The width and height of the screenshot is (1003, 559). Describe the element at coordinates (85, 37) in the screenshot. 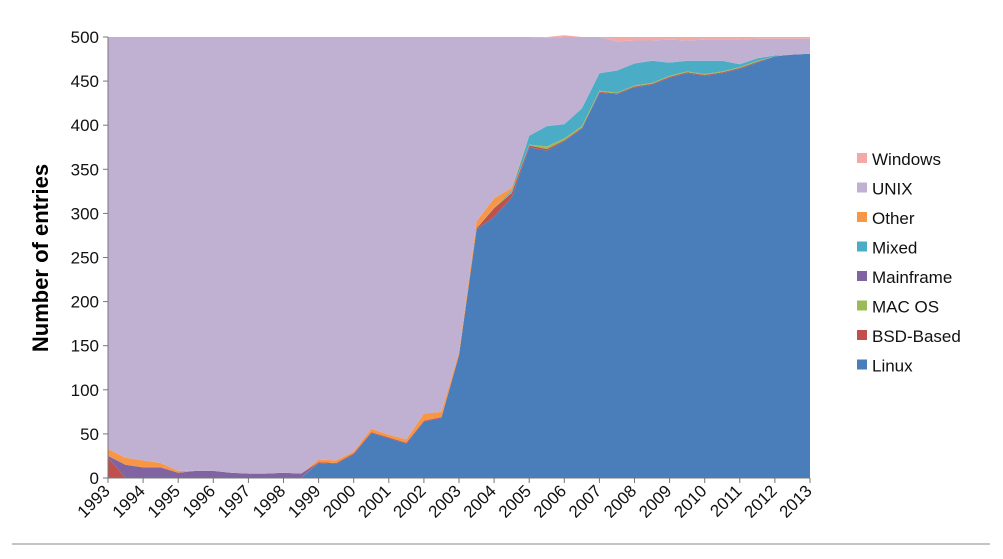

I see `y-tick-label: 500` at that location.